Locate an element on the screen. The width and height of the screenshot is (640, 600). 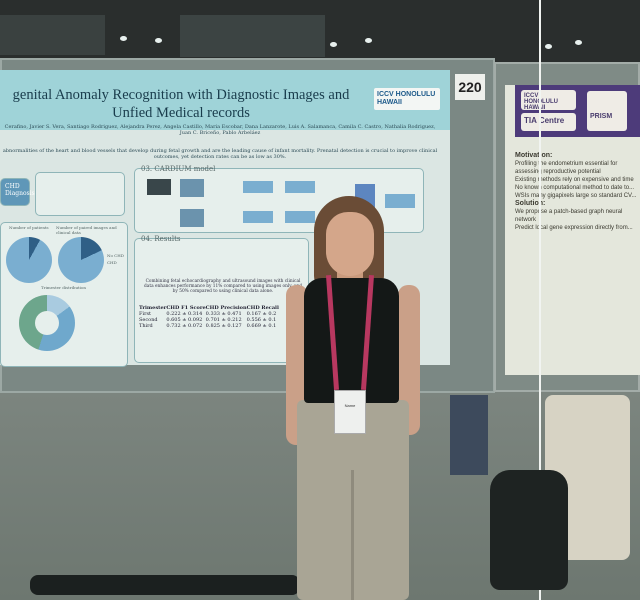
legend-item: CHD is located at coordinates (112, 262).